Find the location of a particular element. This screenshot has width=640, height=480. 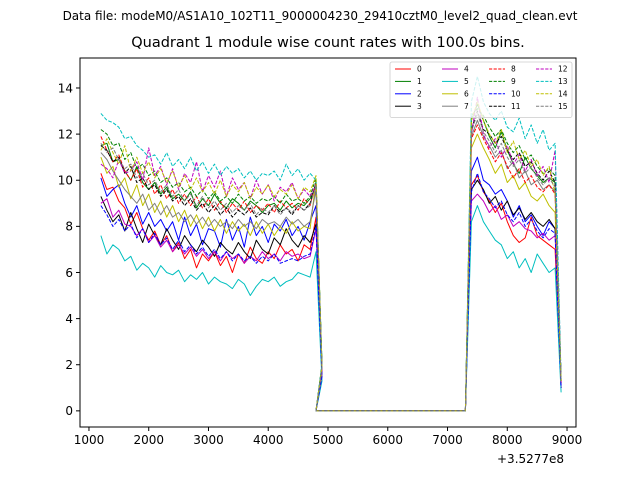

legend-label: 10 is located at coordinates (516, 93).